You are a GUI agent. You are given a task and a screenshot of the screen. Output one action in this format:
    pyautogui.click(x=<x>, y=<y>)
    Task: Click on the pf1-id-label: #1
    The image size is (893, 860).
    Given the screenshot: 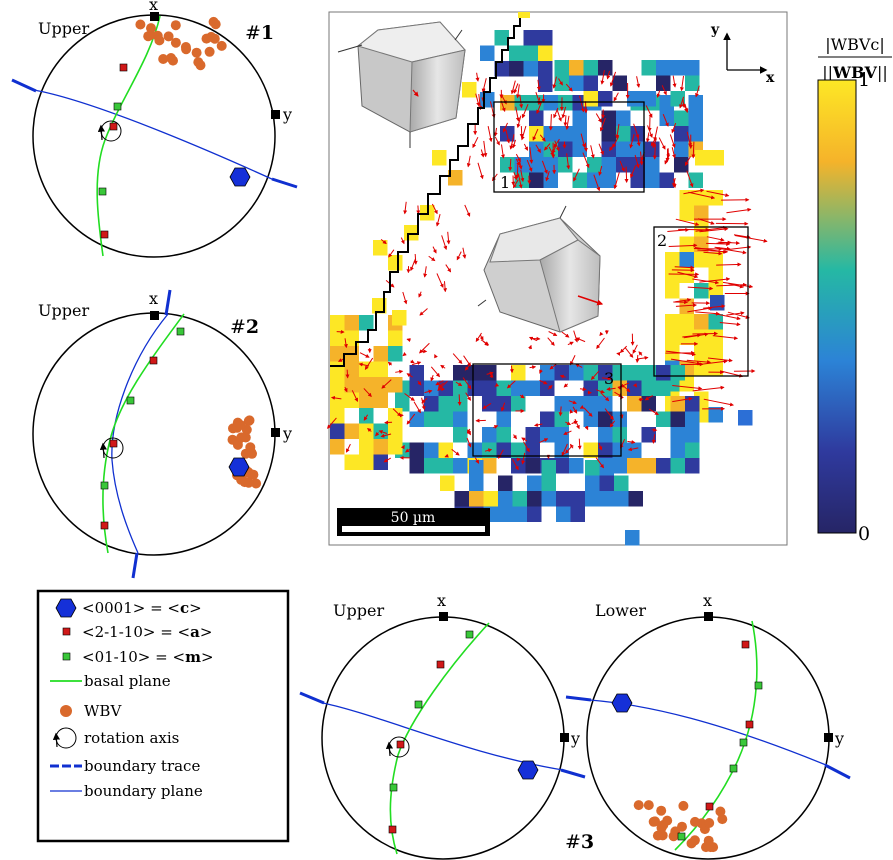 What is the action you would take?
    pyautogui.click(x=259, y=33)
    